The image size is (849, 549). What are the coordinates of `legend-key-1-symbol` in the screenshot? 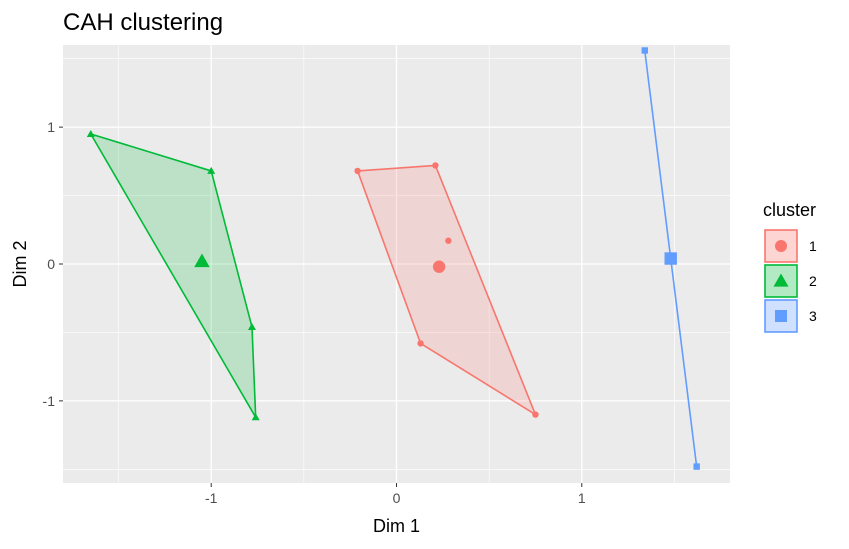 It's located at (781, 246).